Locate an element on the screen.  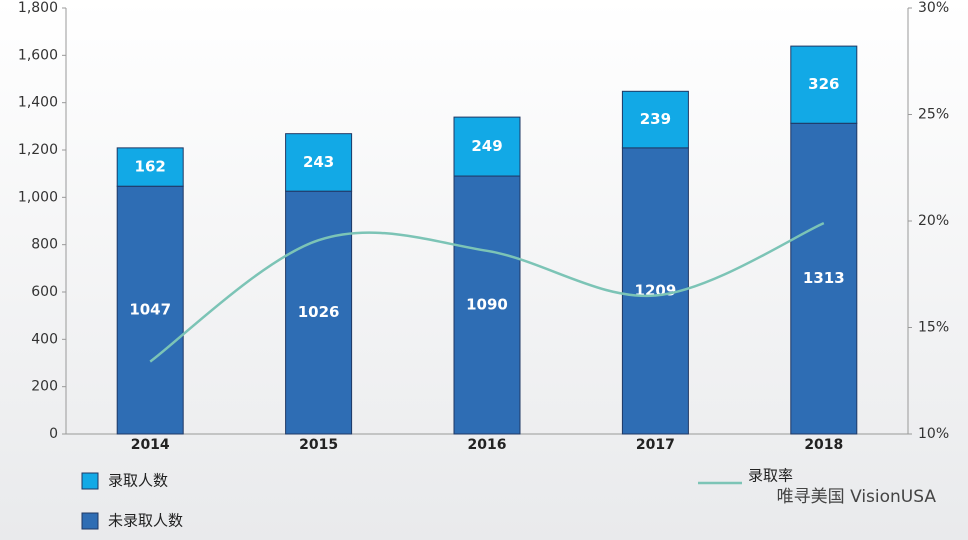
value-label: 243 is located at coordinates (318, 162).